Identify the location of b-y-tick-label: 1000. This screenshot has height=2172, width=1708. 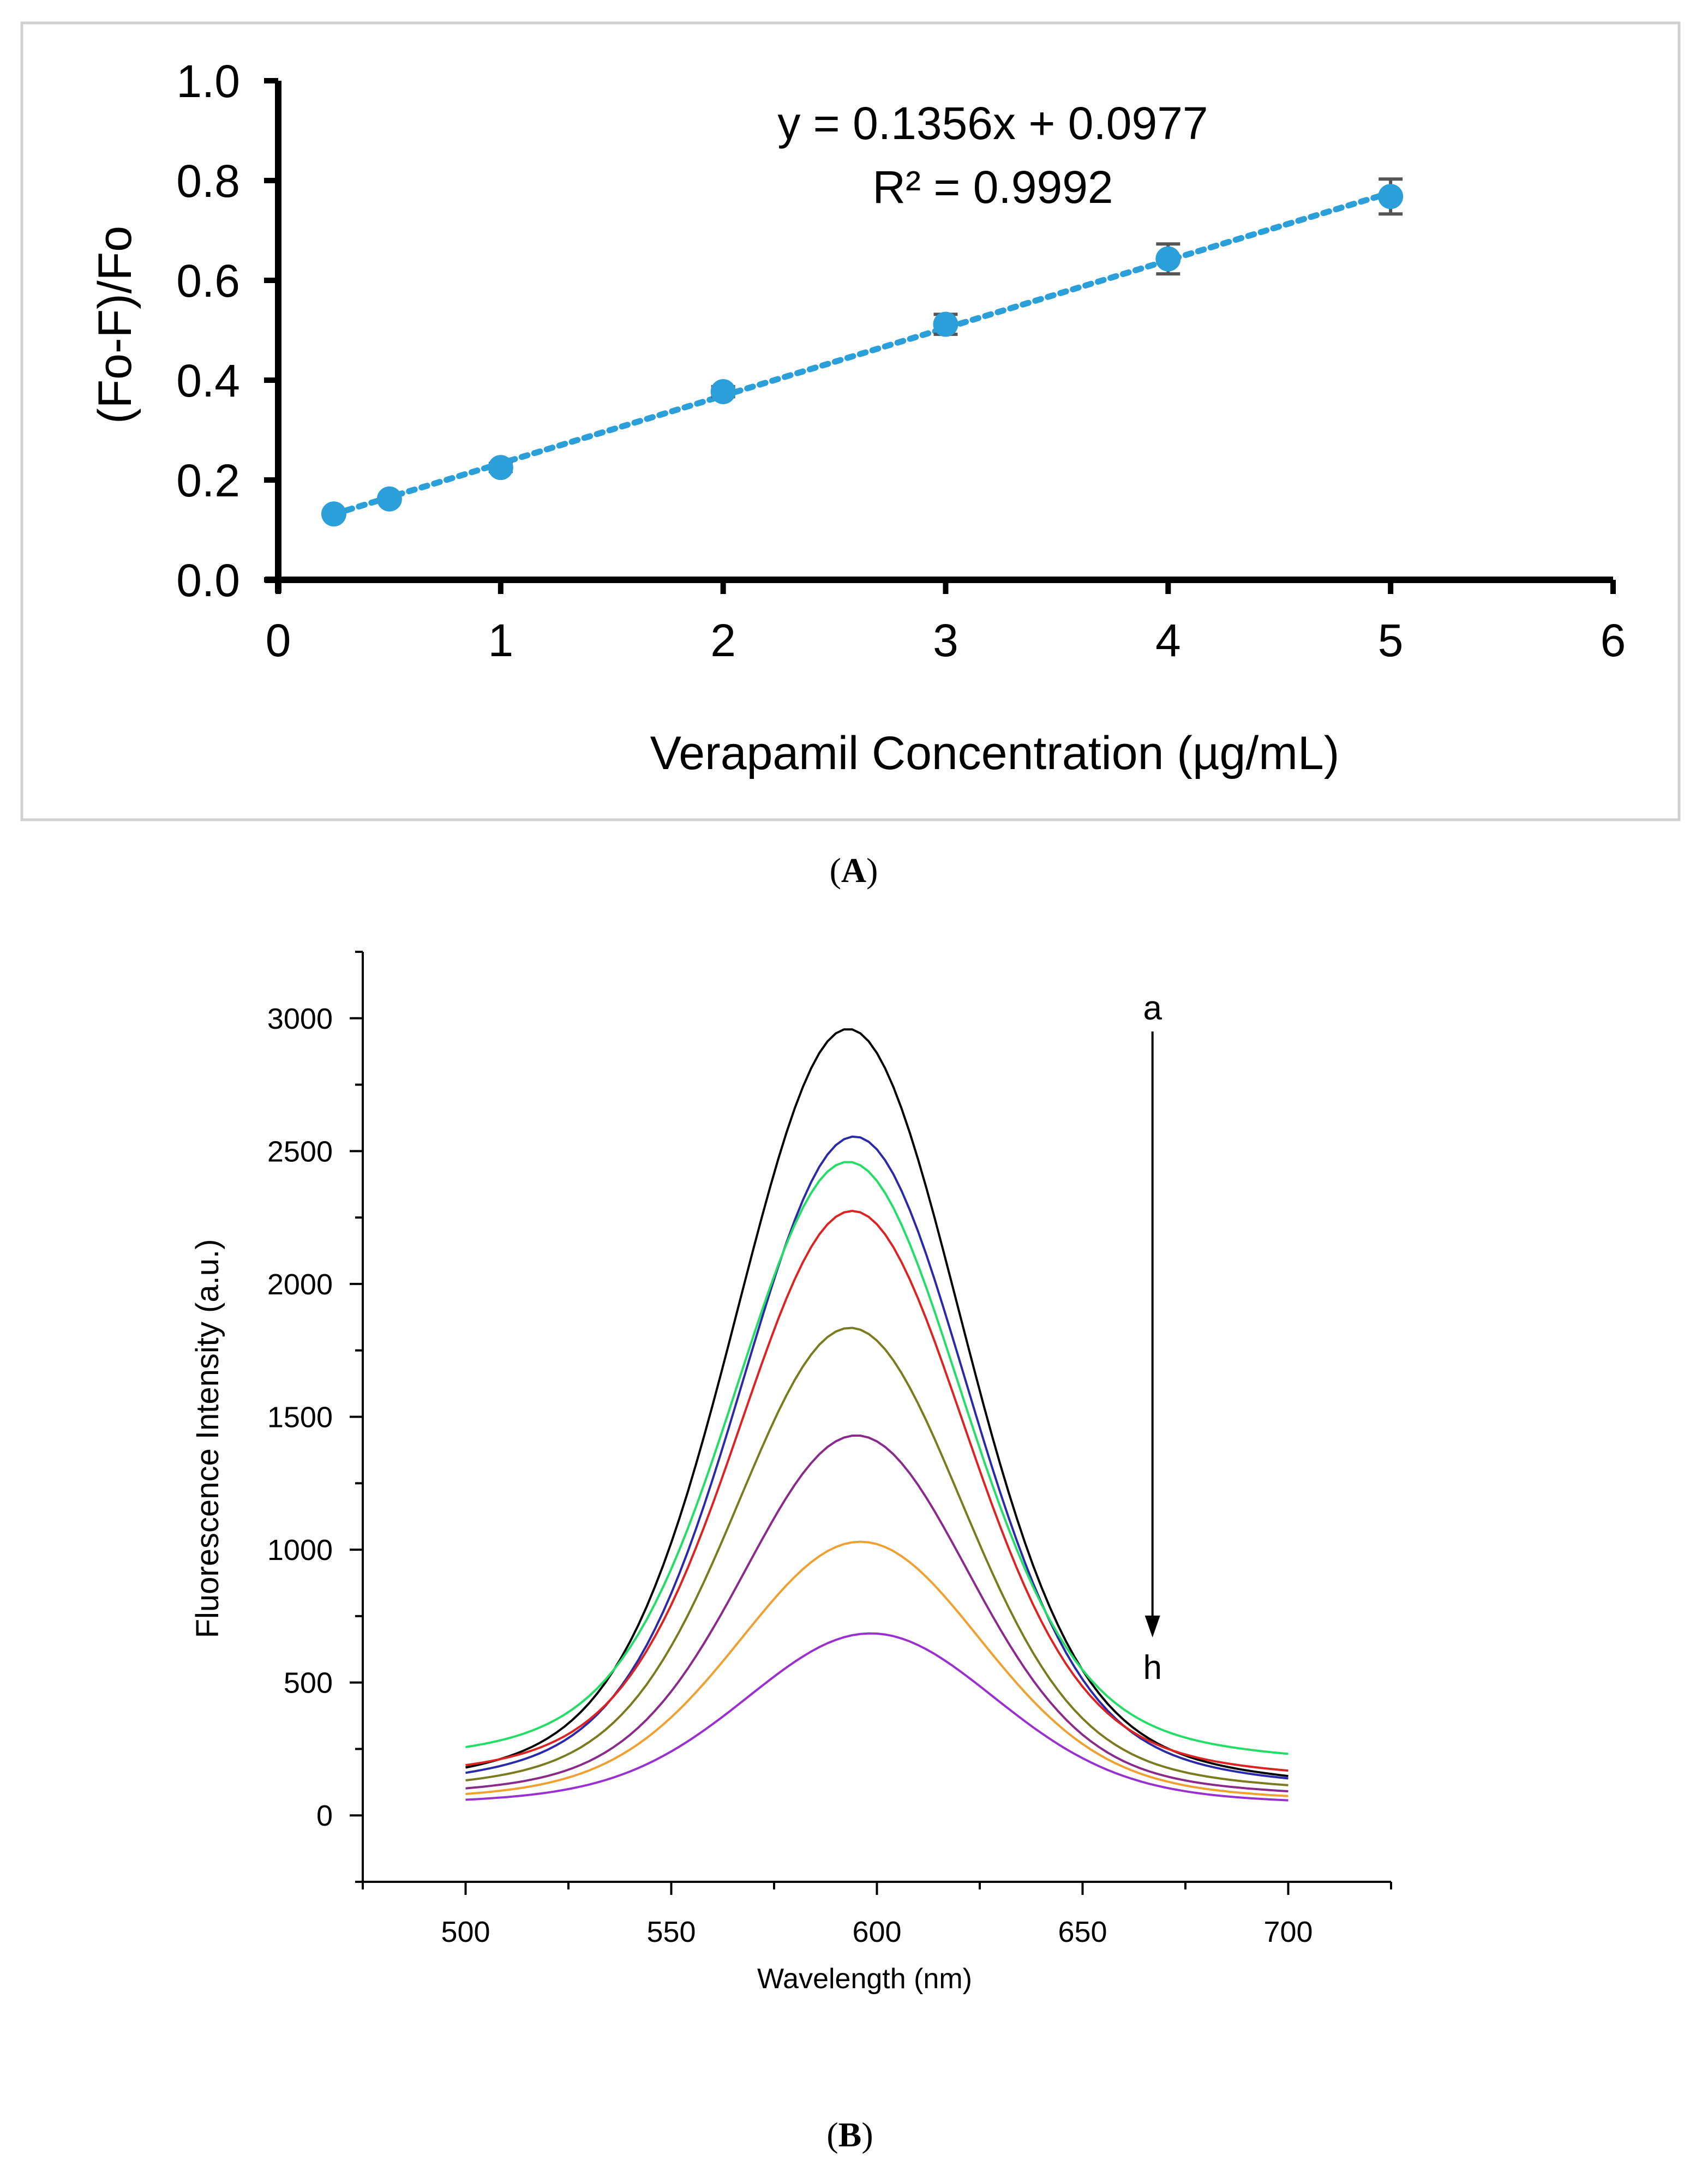
(300, 1550).